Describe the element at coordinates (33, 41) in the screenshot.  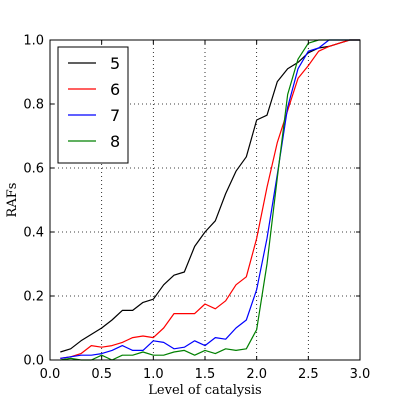
I see `y-tick-label: 1.0` at that location.